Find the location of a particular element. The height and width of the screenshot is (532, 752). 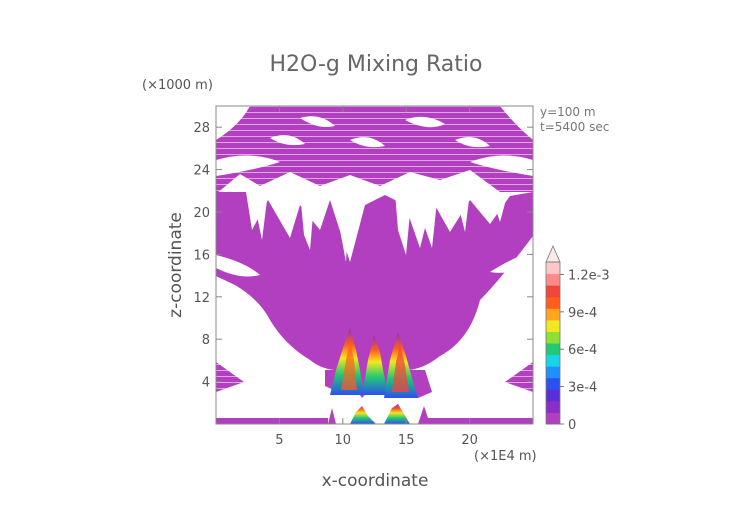

x-tick-label-0: 5 is located at coordinates (279, 440).